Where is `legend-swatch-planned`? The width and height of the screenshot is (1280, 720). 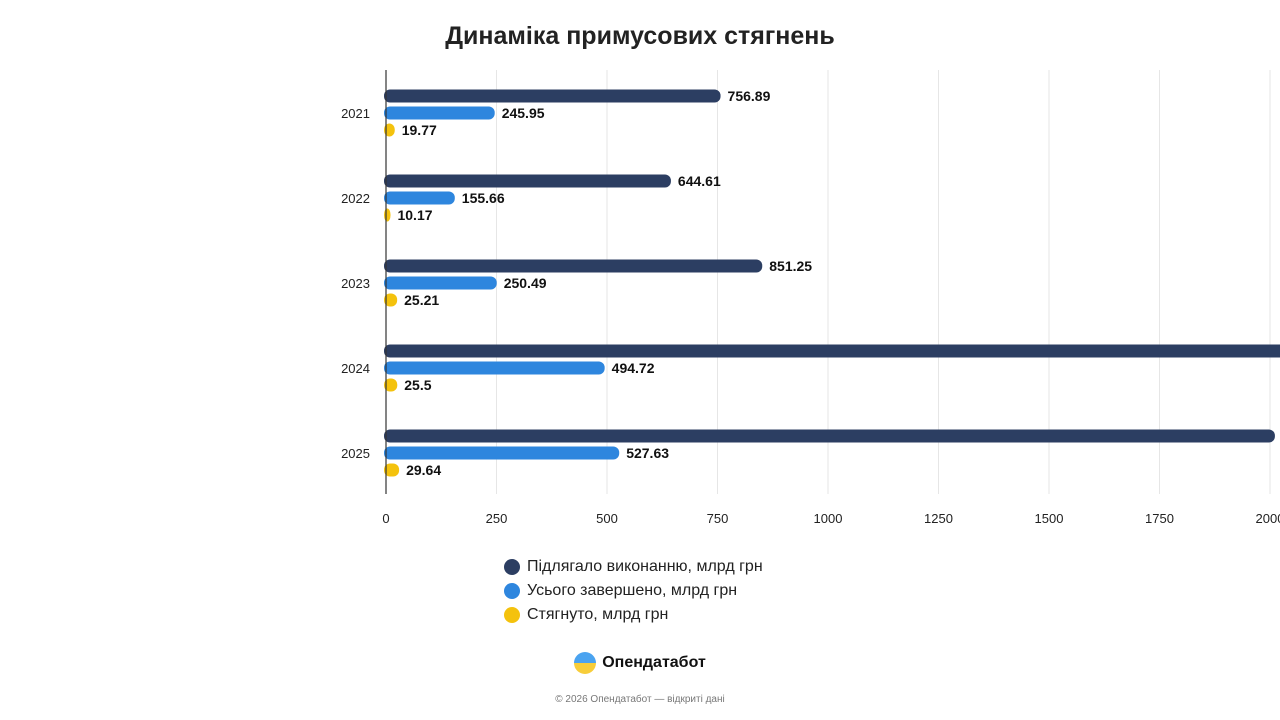
legend-swatch-planned is located at coordinates (512, 567).